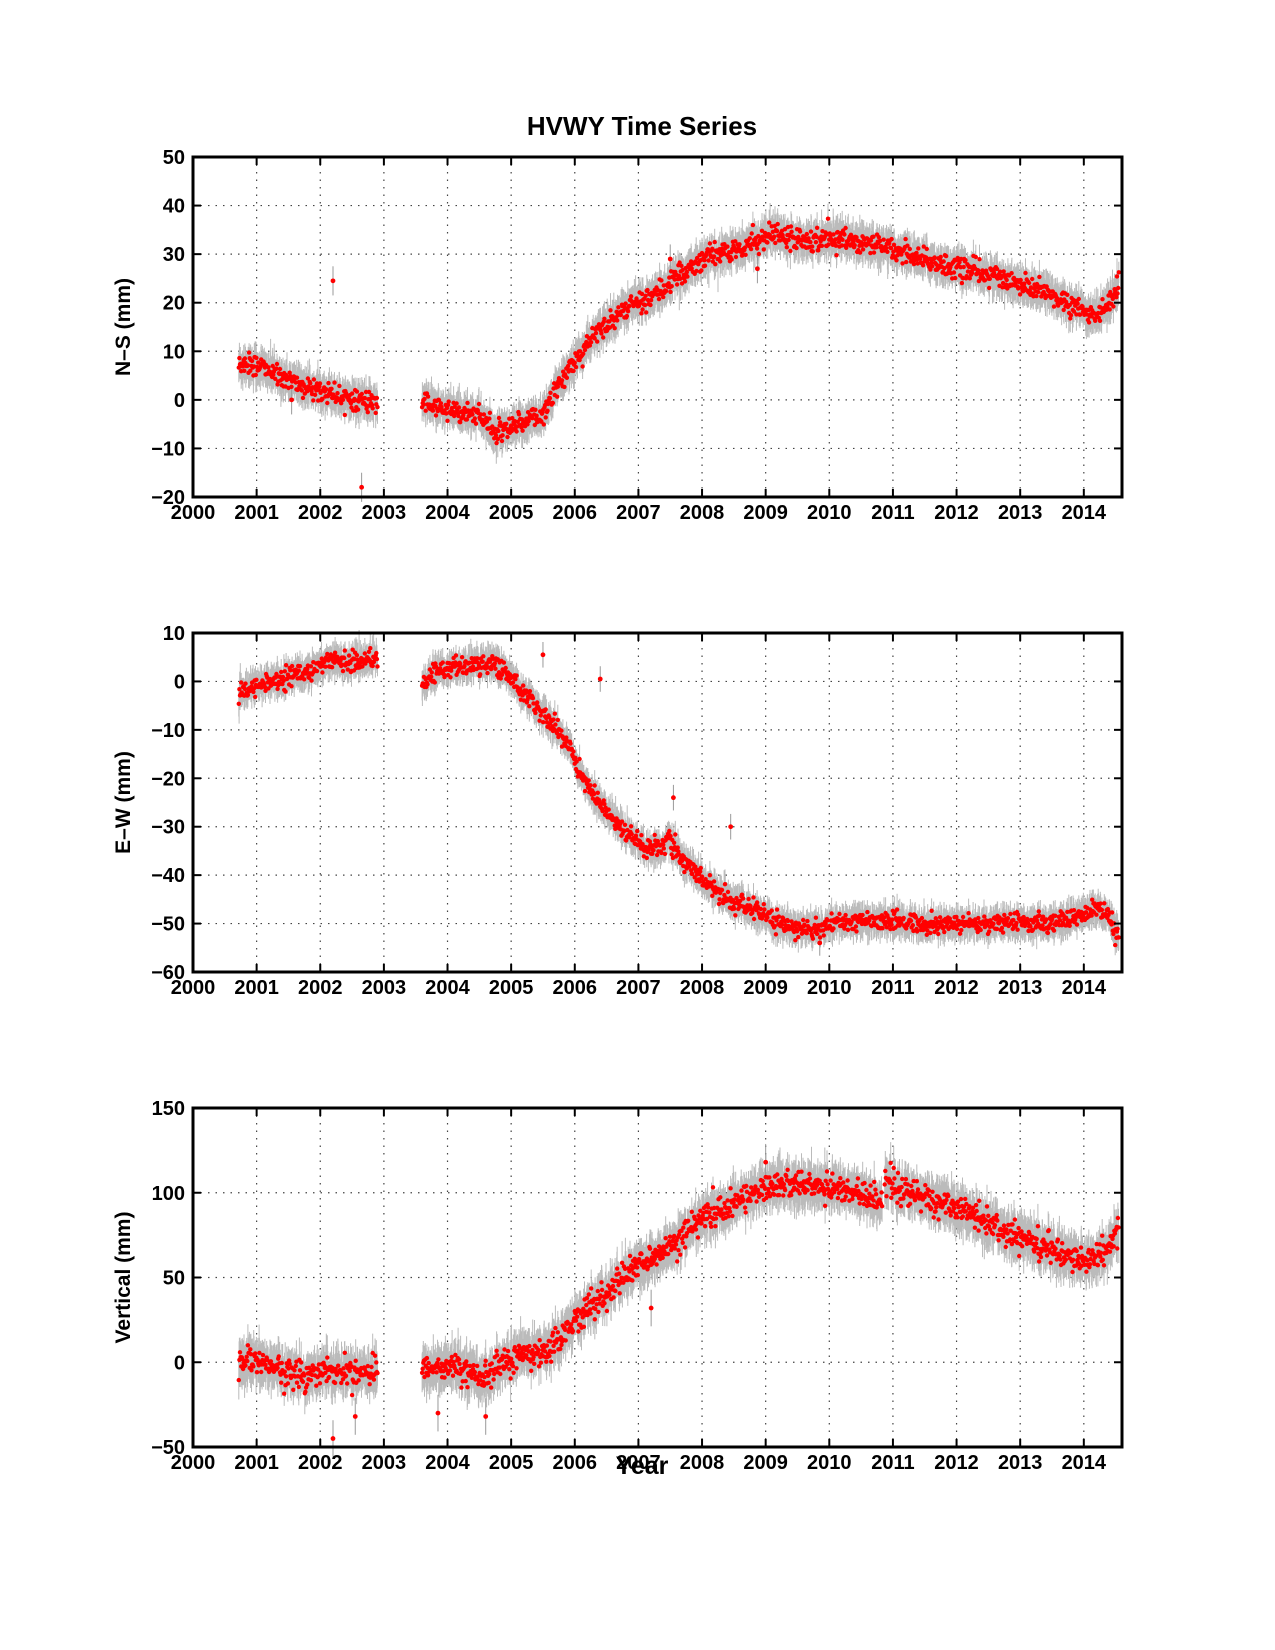 The image size is (1275, 1650). Describe the element at coordinates (447, 988) in the screenshot. I see `x-tick-label: 2004` at that location.